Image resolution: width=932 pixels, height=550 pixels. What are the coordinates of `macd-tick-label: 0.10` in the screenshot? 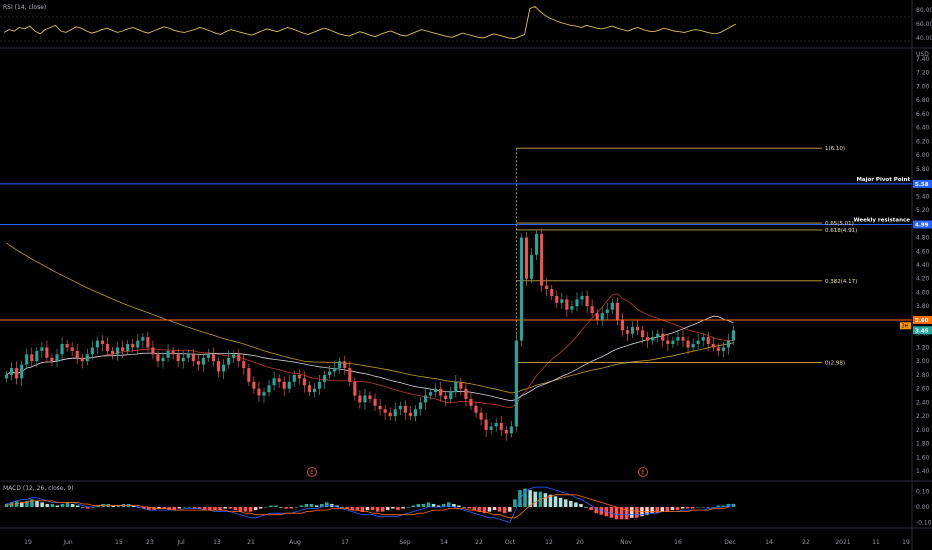 It's located at (923, 492).